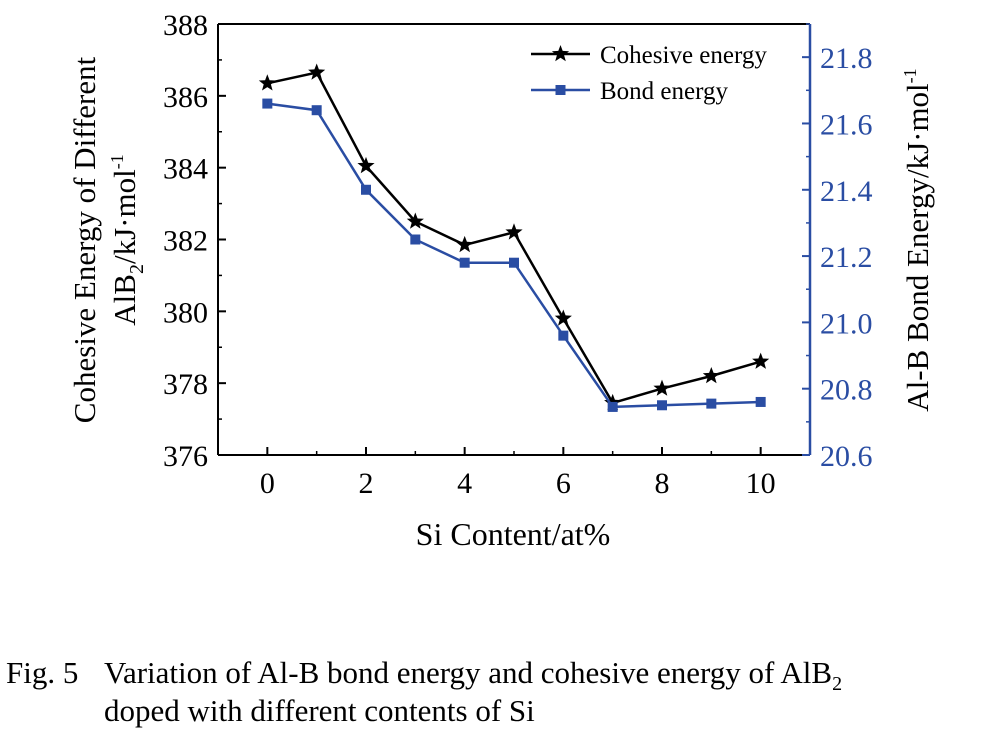 The height and width of the screenshot is (747, 1002). I want to click on y-right-tick-label: 21.2, so click(846, 257).